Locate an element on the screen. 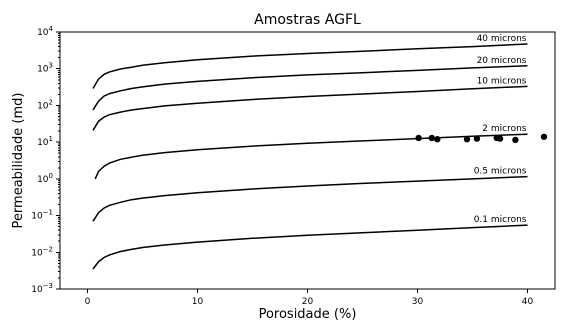 The image size is (583, 322). y-tick-exponent: 3 is located at coordinates (51, 66).